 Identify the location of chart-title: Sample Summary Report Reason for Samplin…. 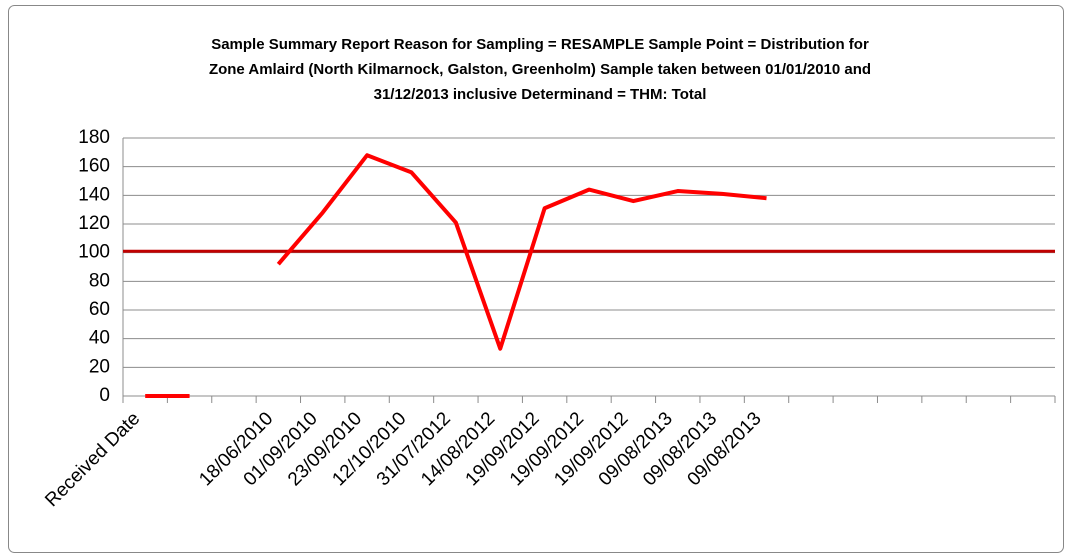
(540, 44).